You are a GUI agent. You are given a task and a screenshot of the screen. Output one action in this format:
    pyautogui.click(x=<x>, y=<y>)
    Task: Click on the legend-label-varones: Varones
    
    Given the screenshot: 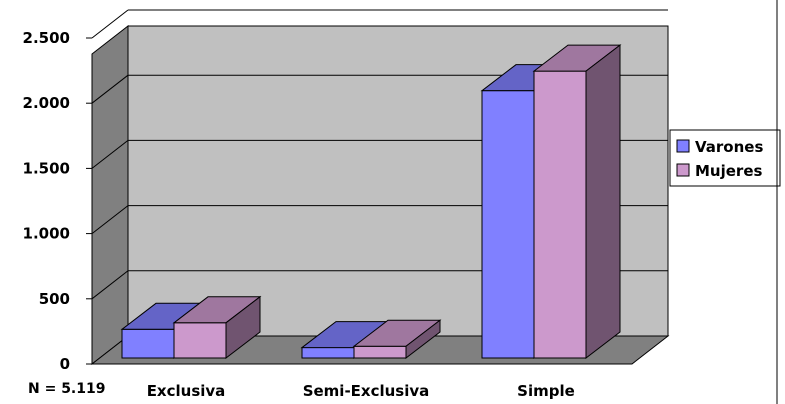 What is the action you would take?
    pyautogui.click(x=729, y=147)
    